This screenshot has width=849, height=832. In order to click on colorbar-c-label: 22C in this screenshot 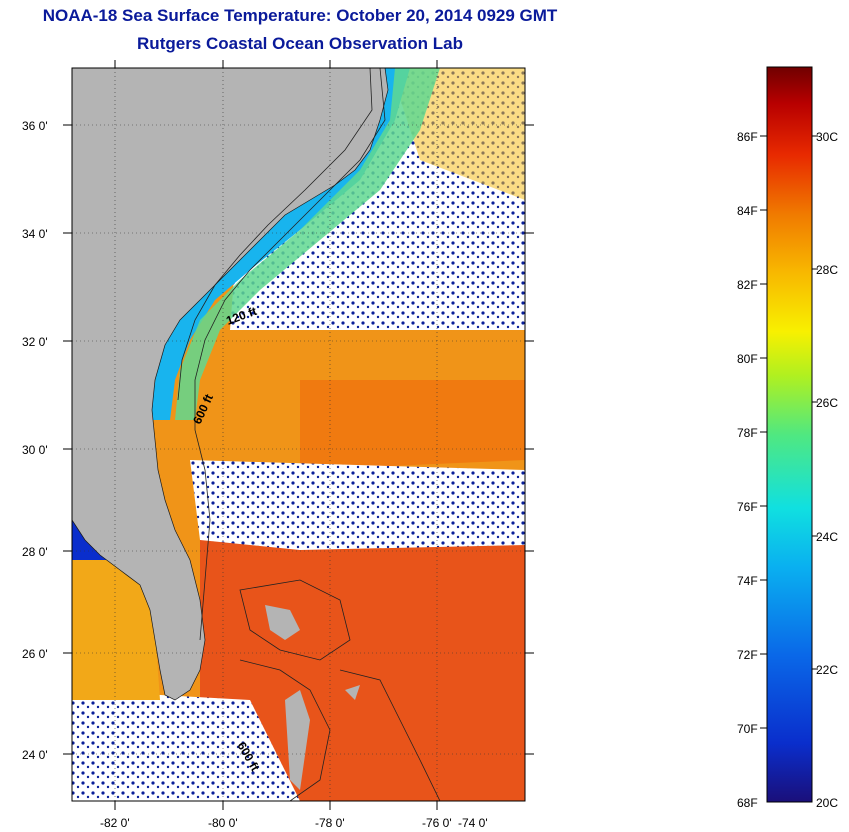, I will do `click(827, 670)`.